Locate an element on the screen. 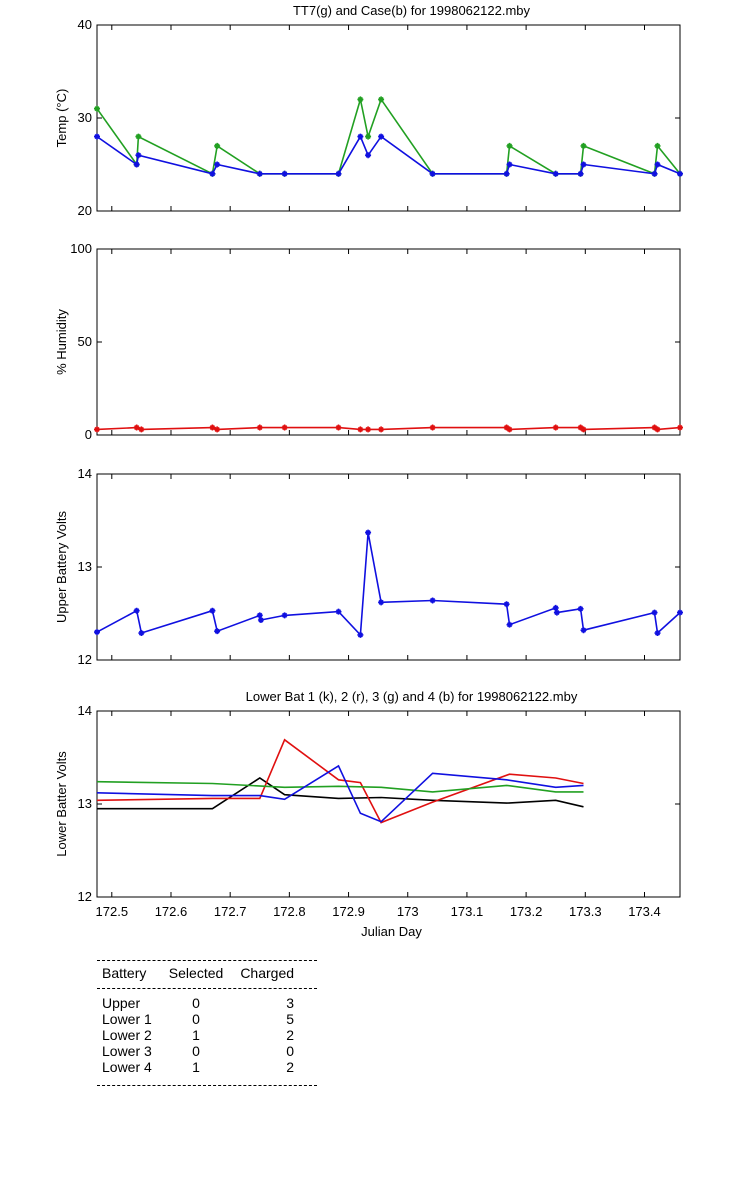 The height and width of the screenshot is (1200, 750). table-row: Lower 1 0 5 is located at coordinates (207, 1019).